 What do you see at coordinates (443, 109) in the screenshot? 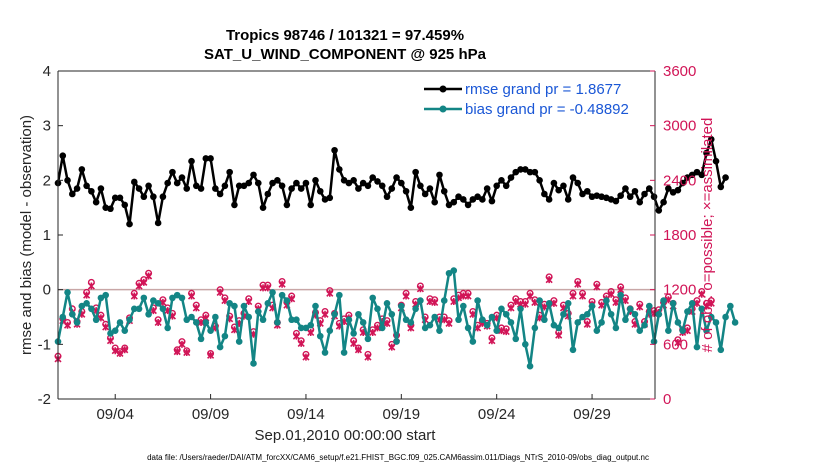
I see `legend-bias-marker` at bounding box center [443, 109].